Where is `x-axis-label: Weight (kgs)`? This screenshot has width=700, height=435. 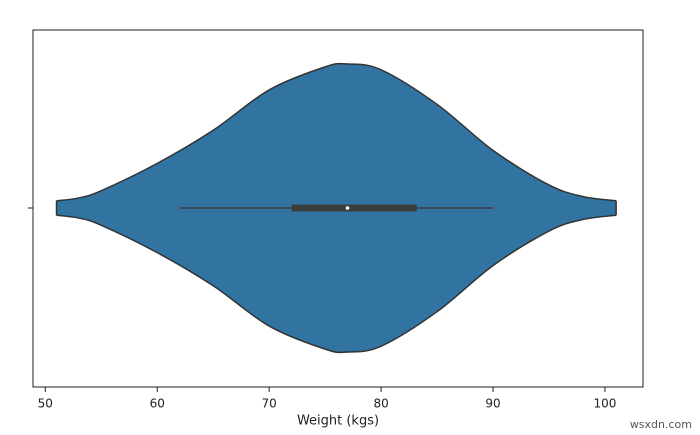 x-axis-label: Weight (kgs) is located at coordinates (338, 421).